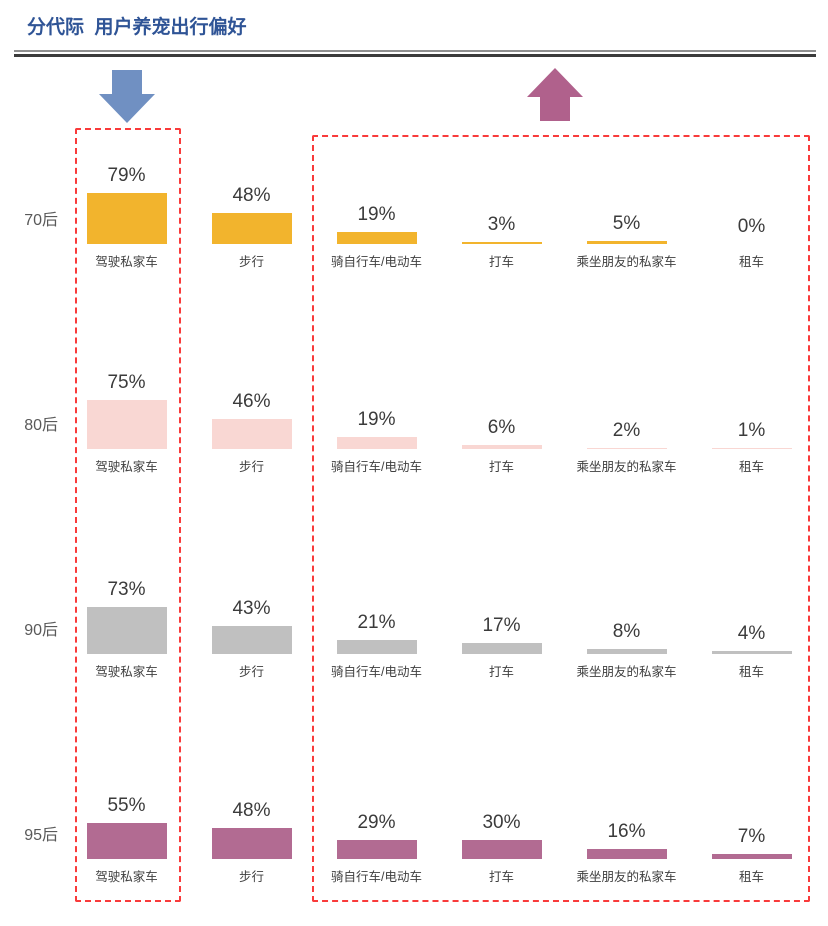  I want to click on bar-stack: 46%, so click(251, 391).